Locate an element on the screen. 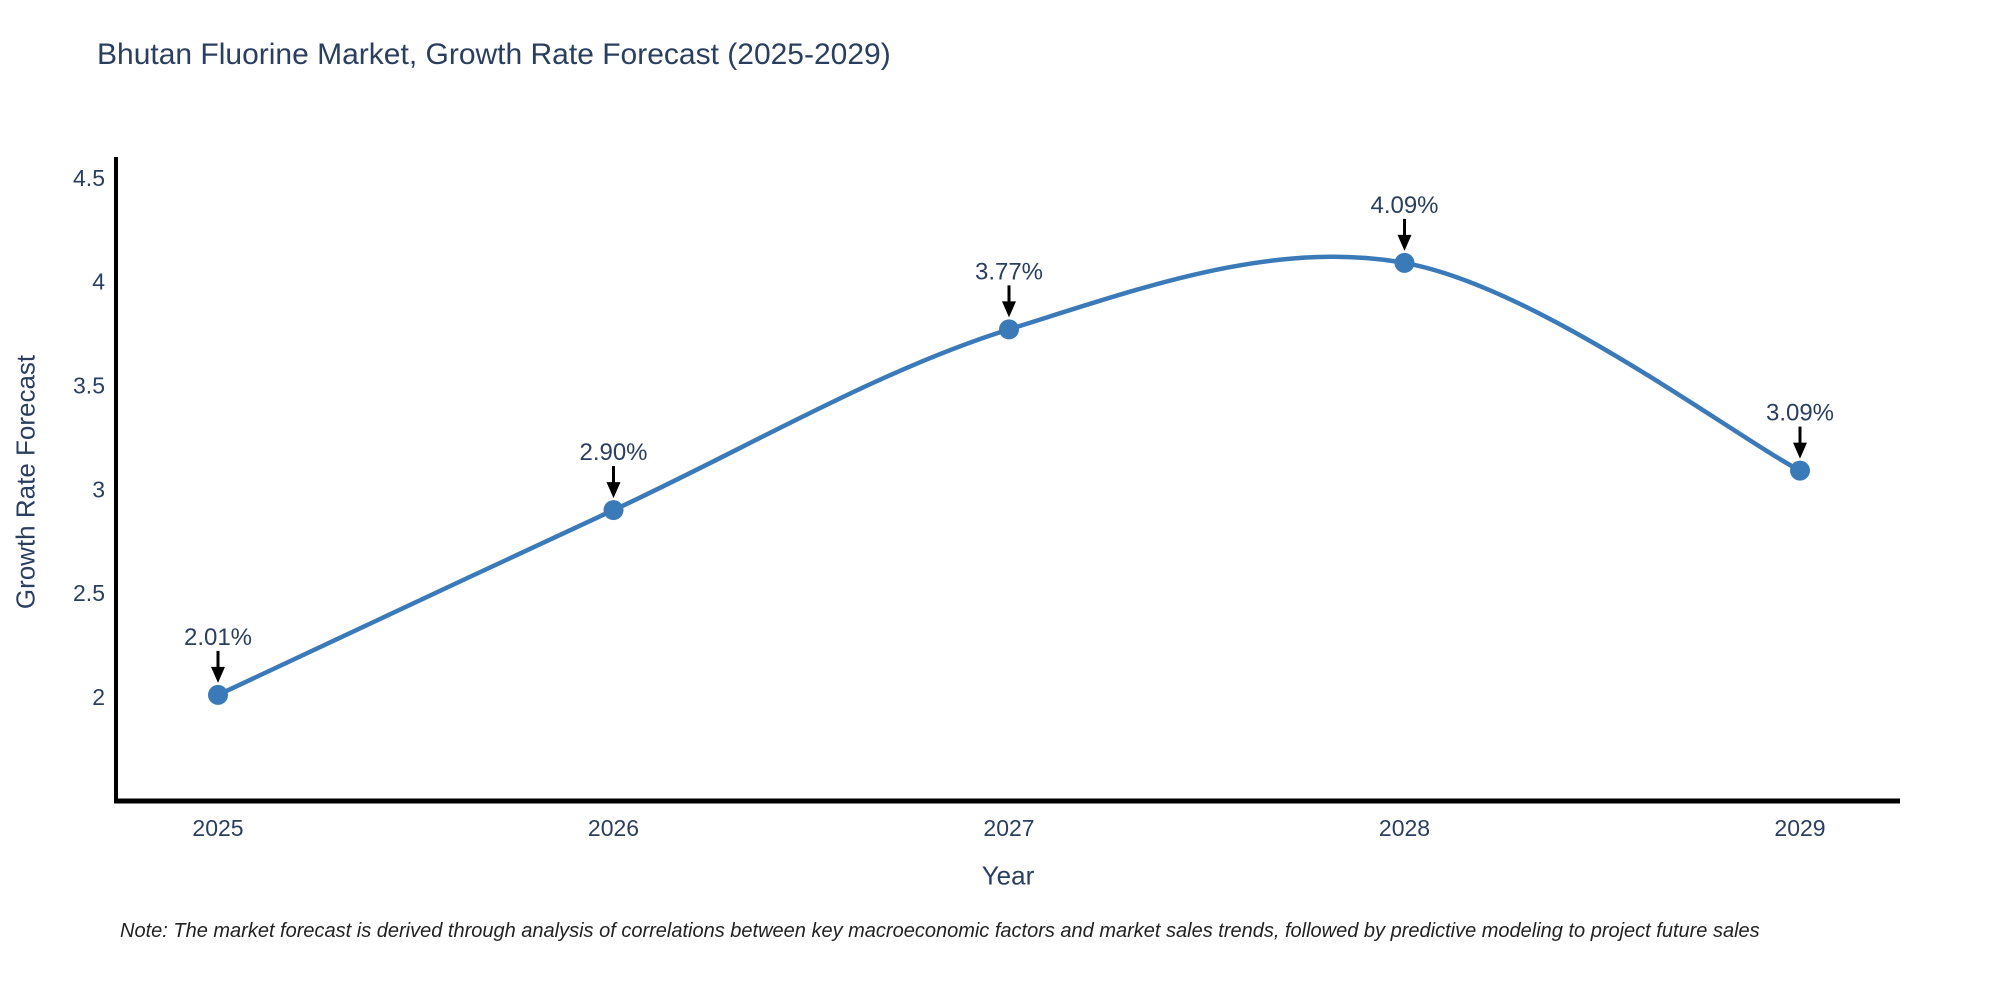 The height and width of the screenshot is (1000, 2000). y-tick-label: 4.5 is located at coordinates (89, 178).